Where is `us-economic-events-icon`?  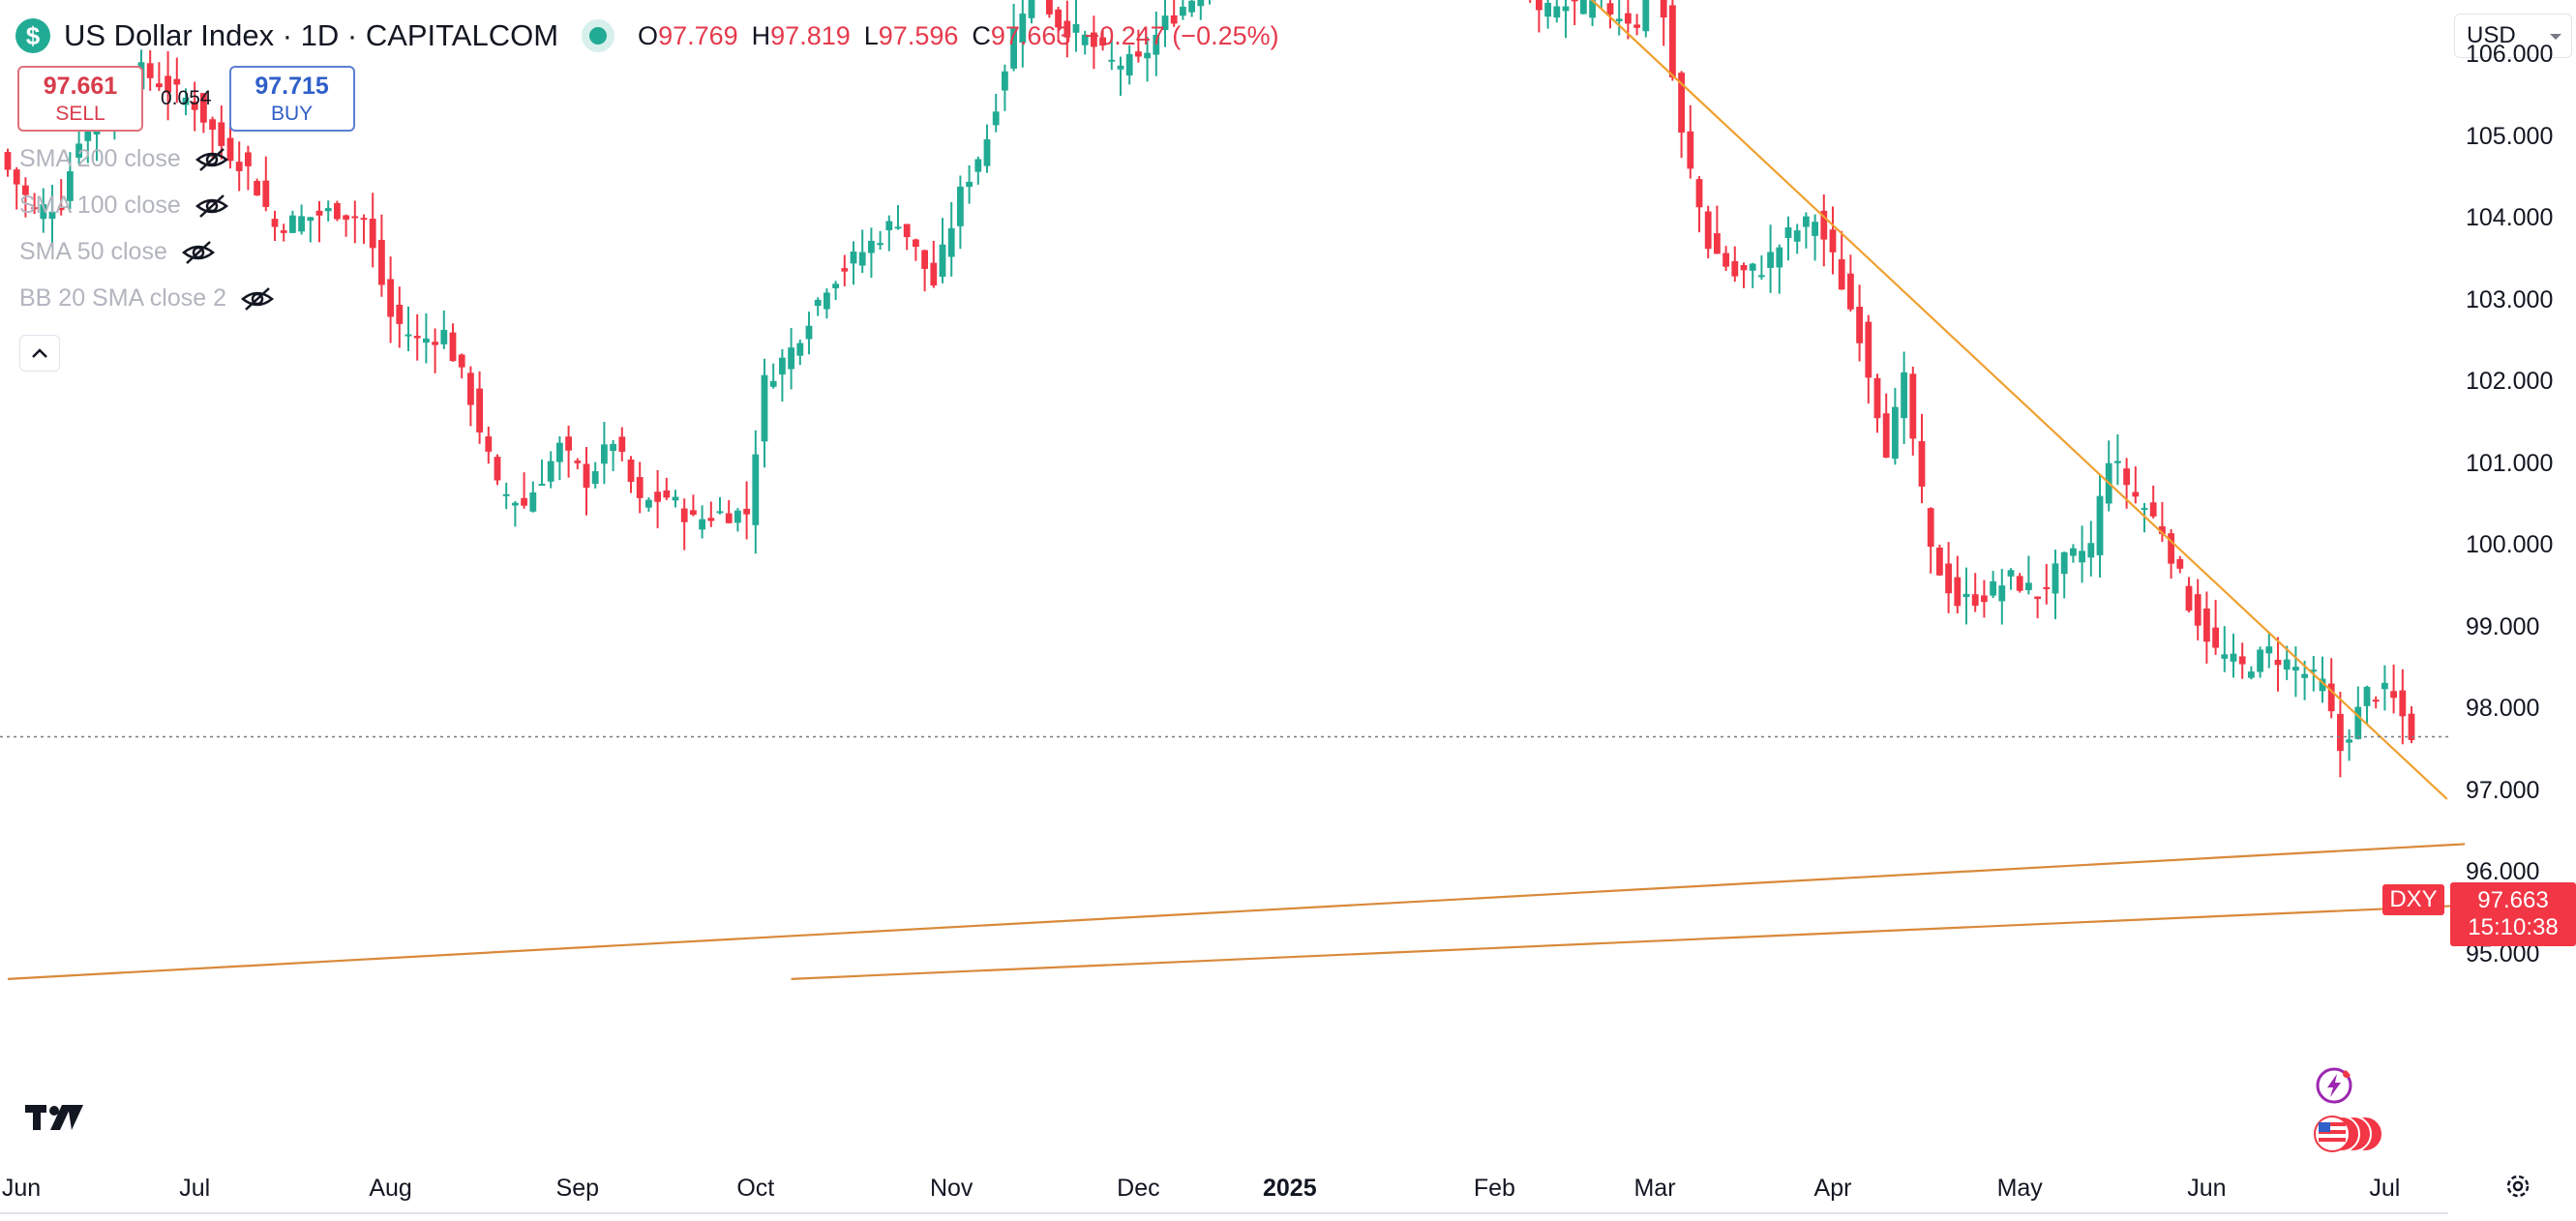 us-economic-events-icon is located at coordinates (2348, 1134).